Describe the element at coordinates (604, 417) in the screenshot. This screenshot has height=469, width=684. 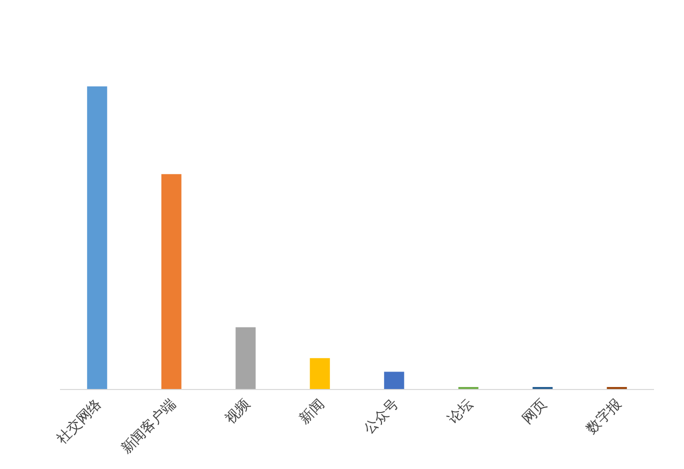
I see `x-tick-label: 数字报` at that location.